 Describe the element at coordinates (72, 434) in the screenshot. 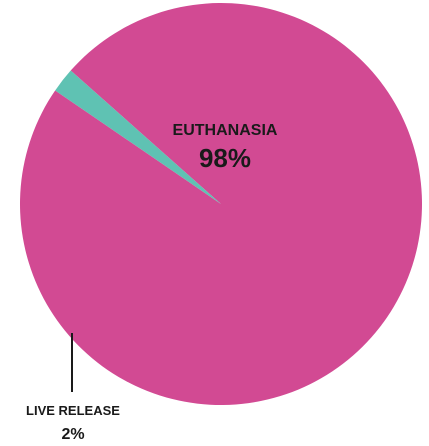

I see `live-release-percent: 2%` at that location.